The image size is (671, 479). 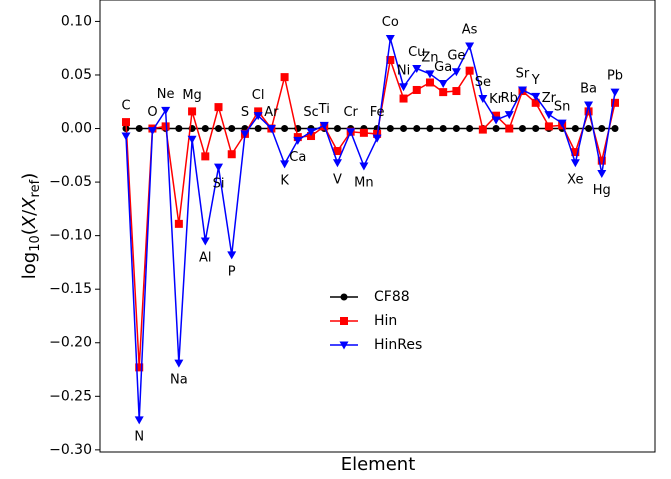 I want to click on element-label: Sc, so click(x=310, y=112).